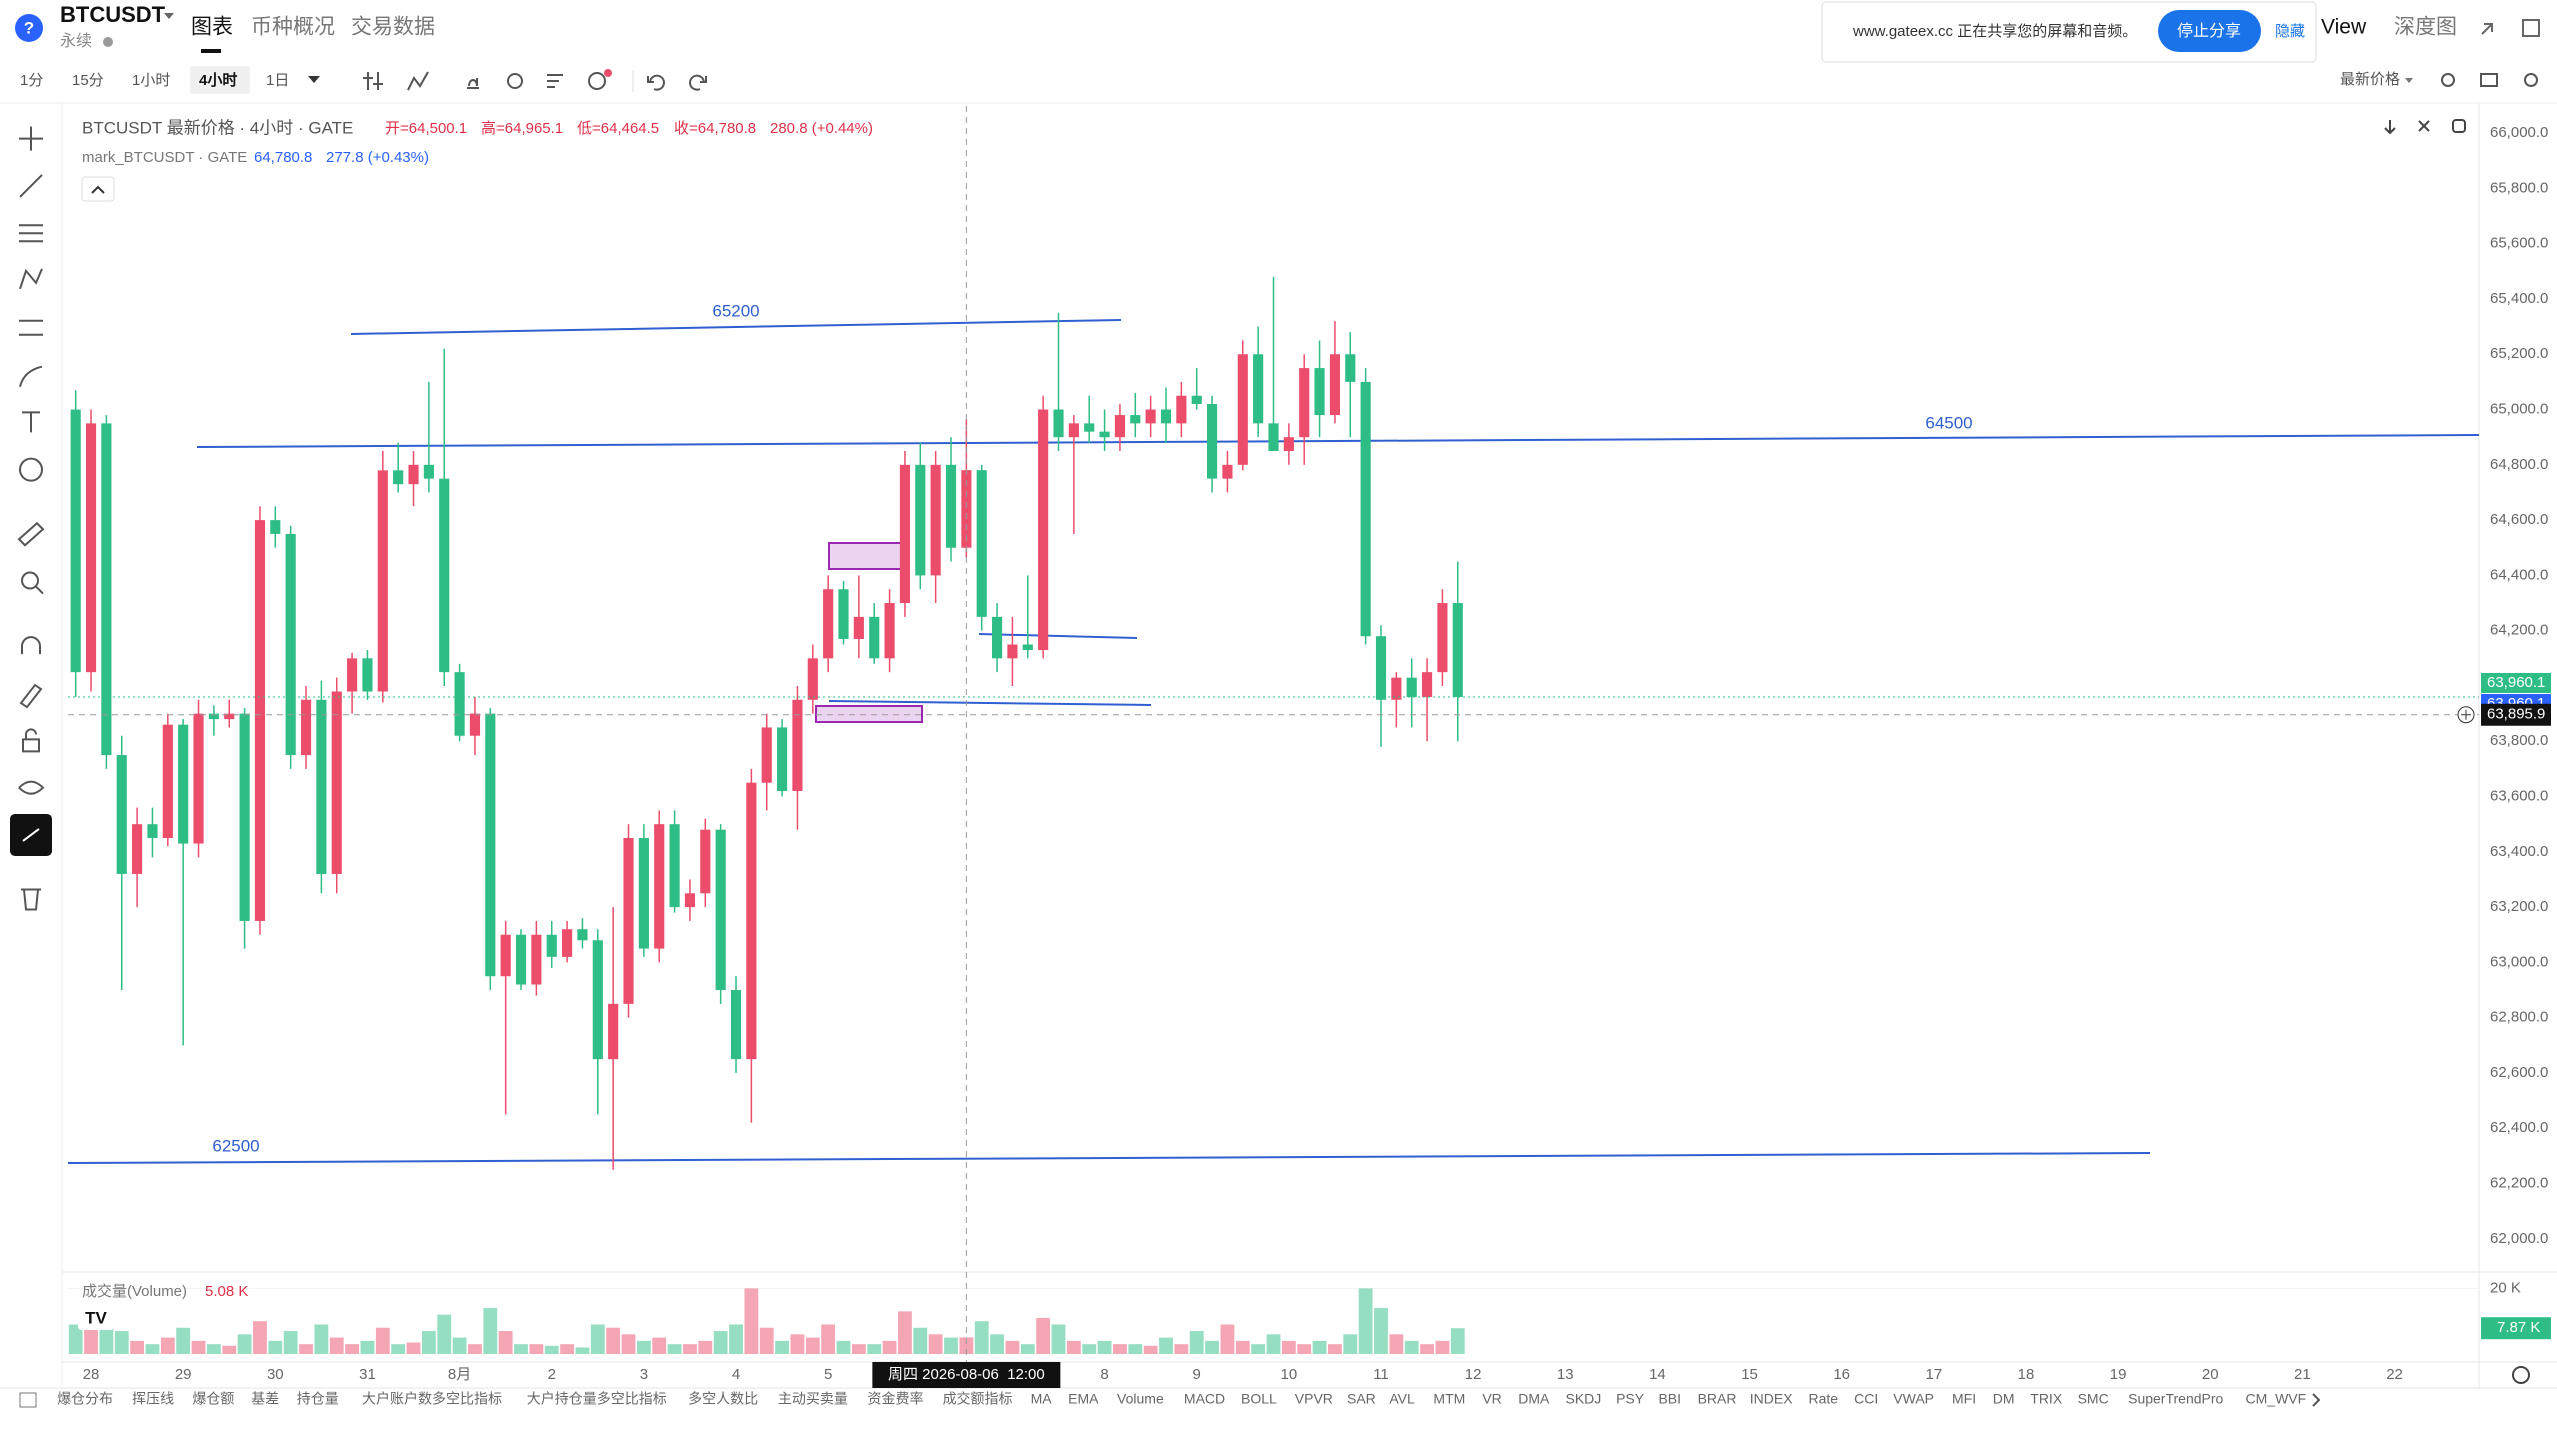 The height and width of the screenshot is (1437, 2557). I want to click on tab: 币种概况, so click(293, 27).